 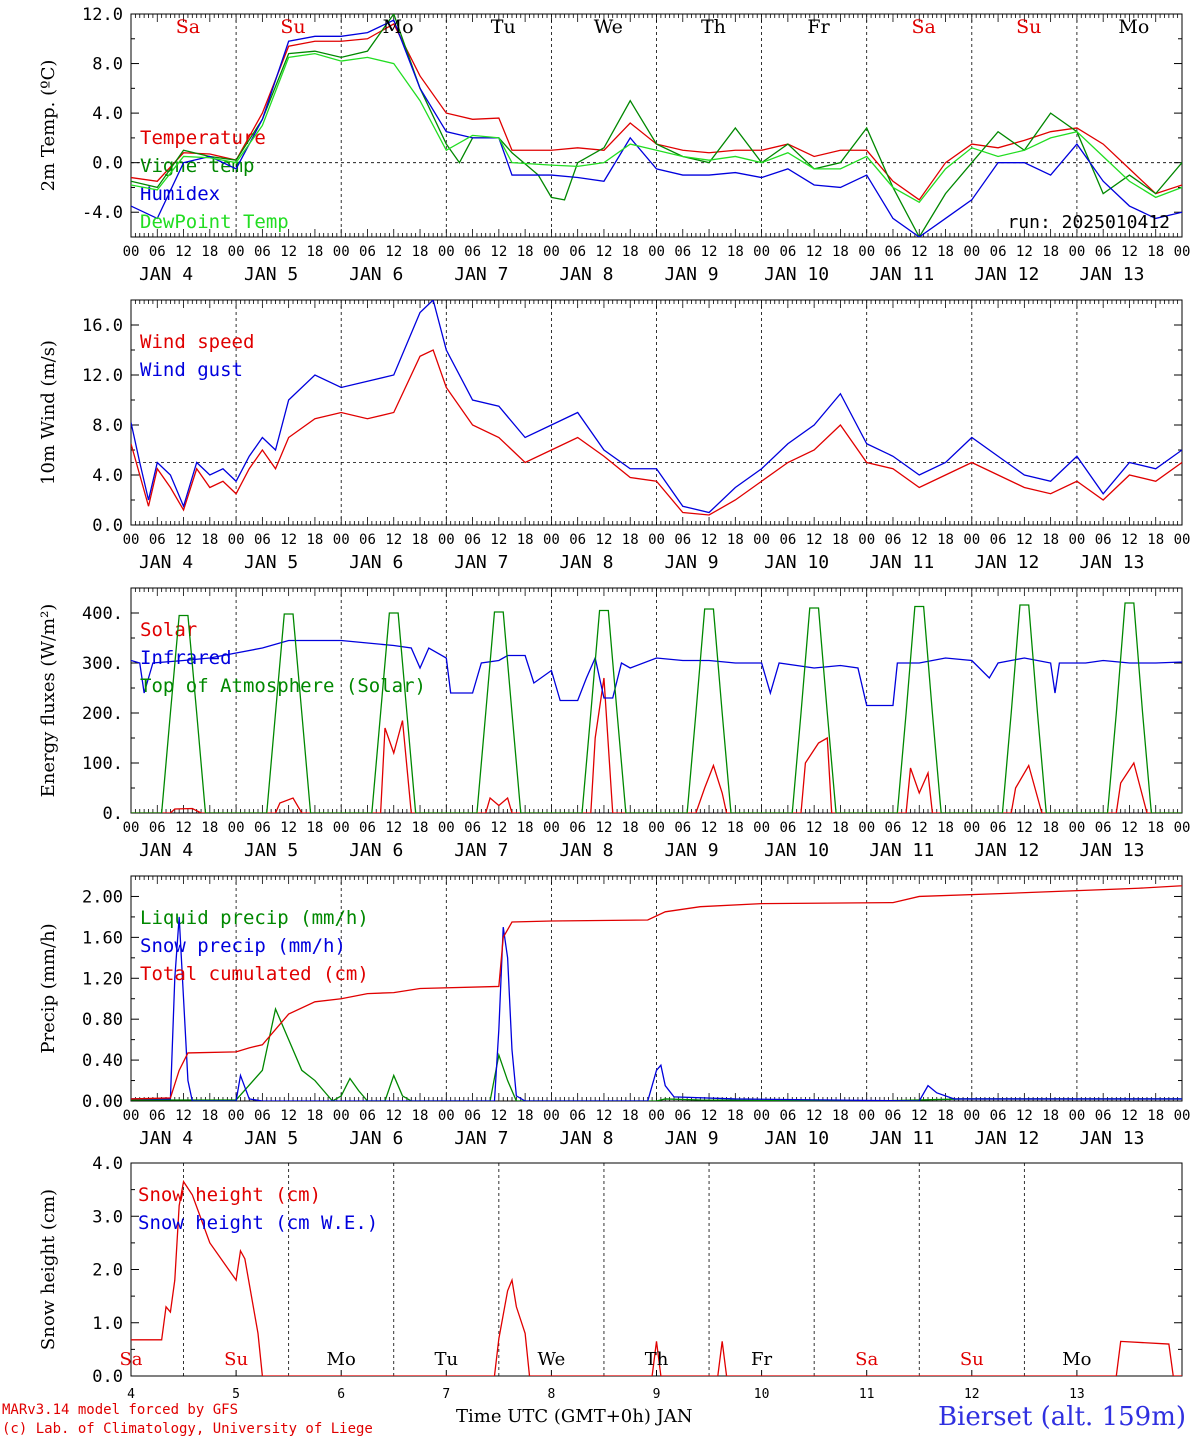 I want to click on series-line-vigne-temp, so click(x=656, y=125).